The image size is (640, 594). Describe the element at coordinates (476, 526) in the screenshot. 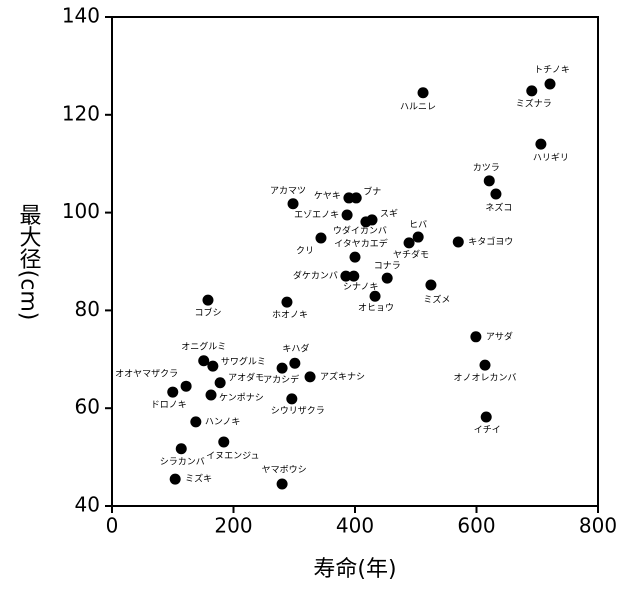

I see `x-tick-label: 600` at that location.